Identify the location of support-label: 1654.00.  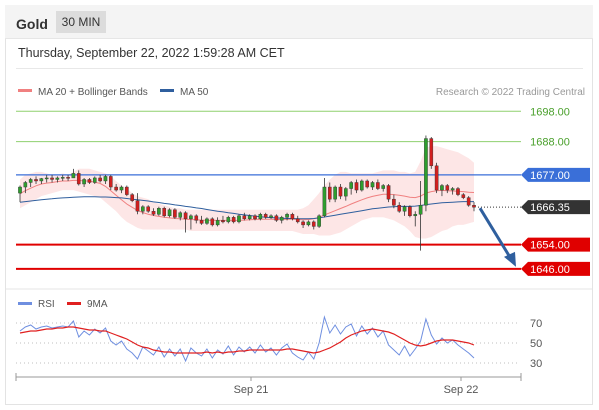
(550, 246).